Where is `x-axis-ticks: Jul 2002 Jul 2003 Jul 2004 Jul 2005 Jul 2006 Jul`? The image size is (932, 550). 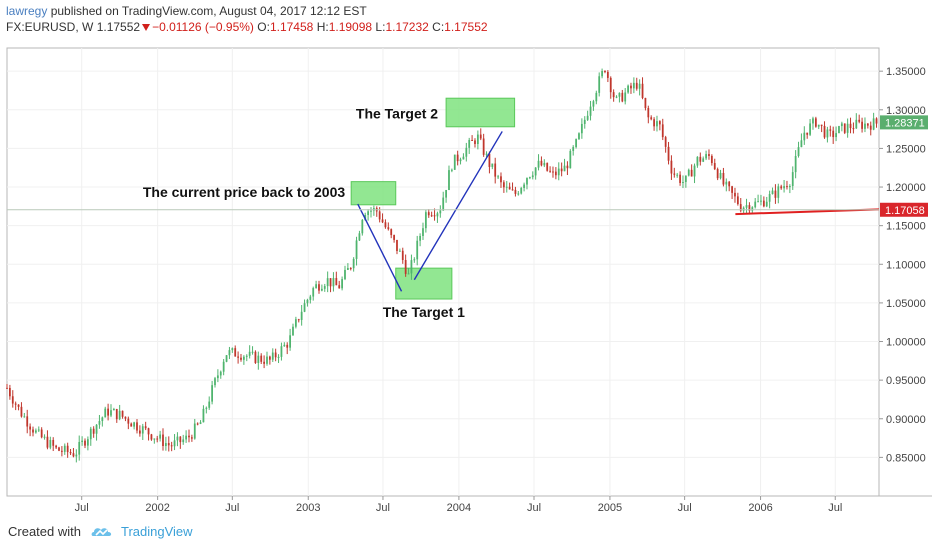
x-axis-ticks: Jul 2002 Jul 2003 Jul 2004 Jul 2005 Jul 2006 Jul is located at coordinates (458, 505).